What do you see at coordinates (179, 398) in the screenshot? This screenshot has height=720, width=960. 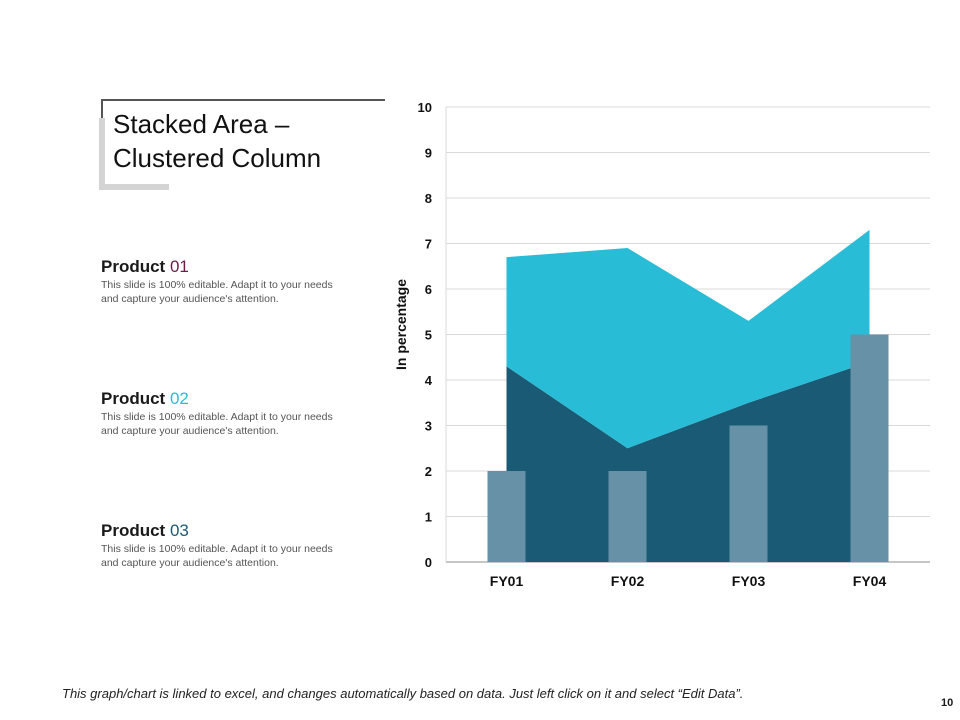 I see `product-number: 02` at bounding box center [179, 398].